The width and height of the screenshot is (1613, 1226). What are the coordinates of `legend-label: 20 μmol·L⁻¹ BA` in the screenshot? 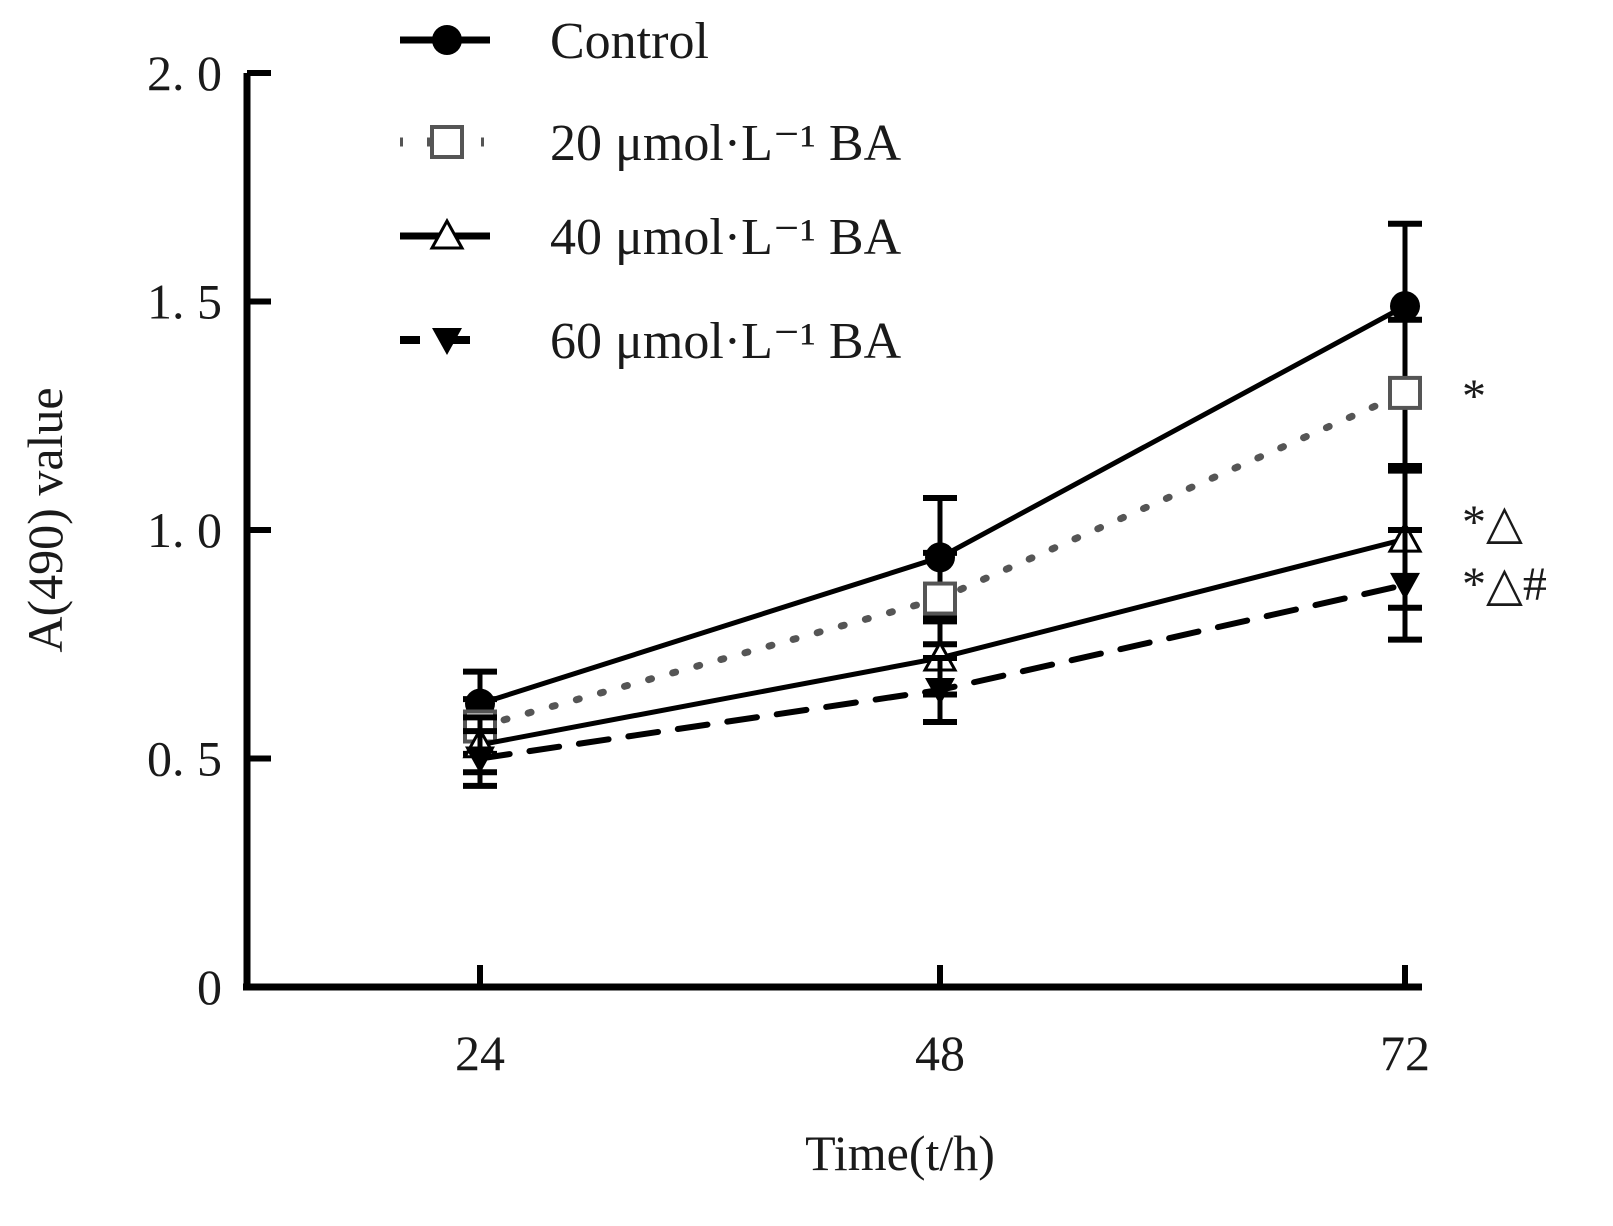 It's located at (726, 143).